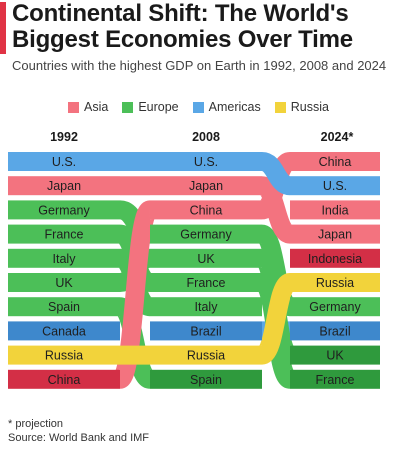 The image size is (400, 449). I want to click on bar-label-japan-0: Japan, so click(64, 186).